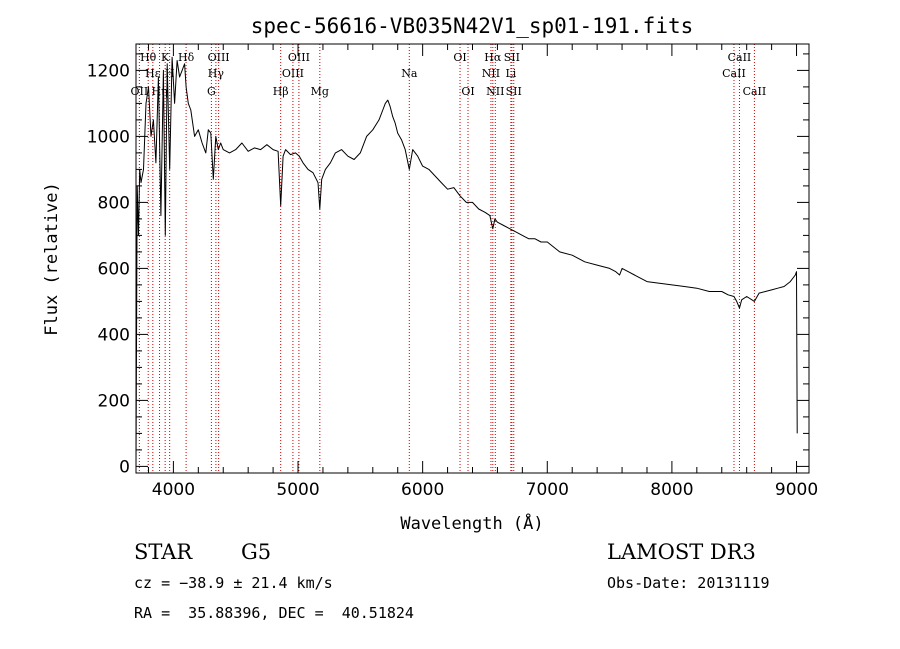 The height and width of the screenshot is (649, 900). Describe the element at coordinates (114, 401) in the screenshot. I see `y-tick-label: 200` at that location.